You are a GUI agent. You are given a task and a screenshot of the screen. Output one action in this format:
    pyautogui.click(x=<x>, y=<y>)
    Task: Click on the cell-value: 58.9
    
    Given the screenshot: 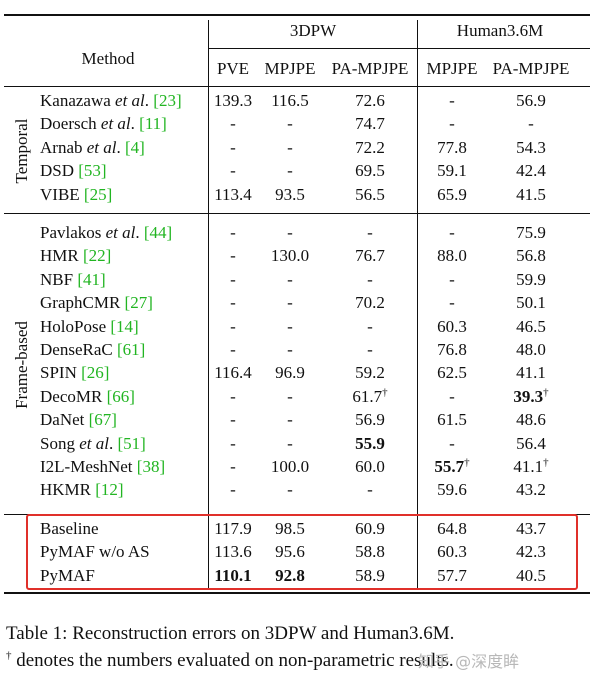 What is the action you would take?
    pyautogui.click(x=370, y=575)
    